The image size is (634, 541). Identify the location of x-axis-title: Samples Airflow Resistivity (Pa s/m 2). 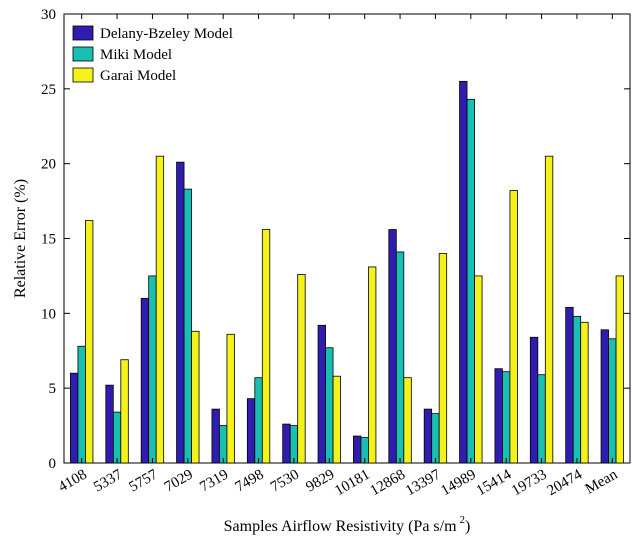
(347, 524).